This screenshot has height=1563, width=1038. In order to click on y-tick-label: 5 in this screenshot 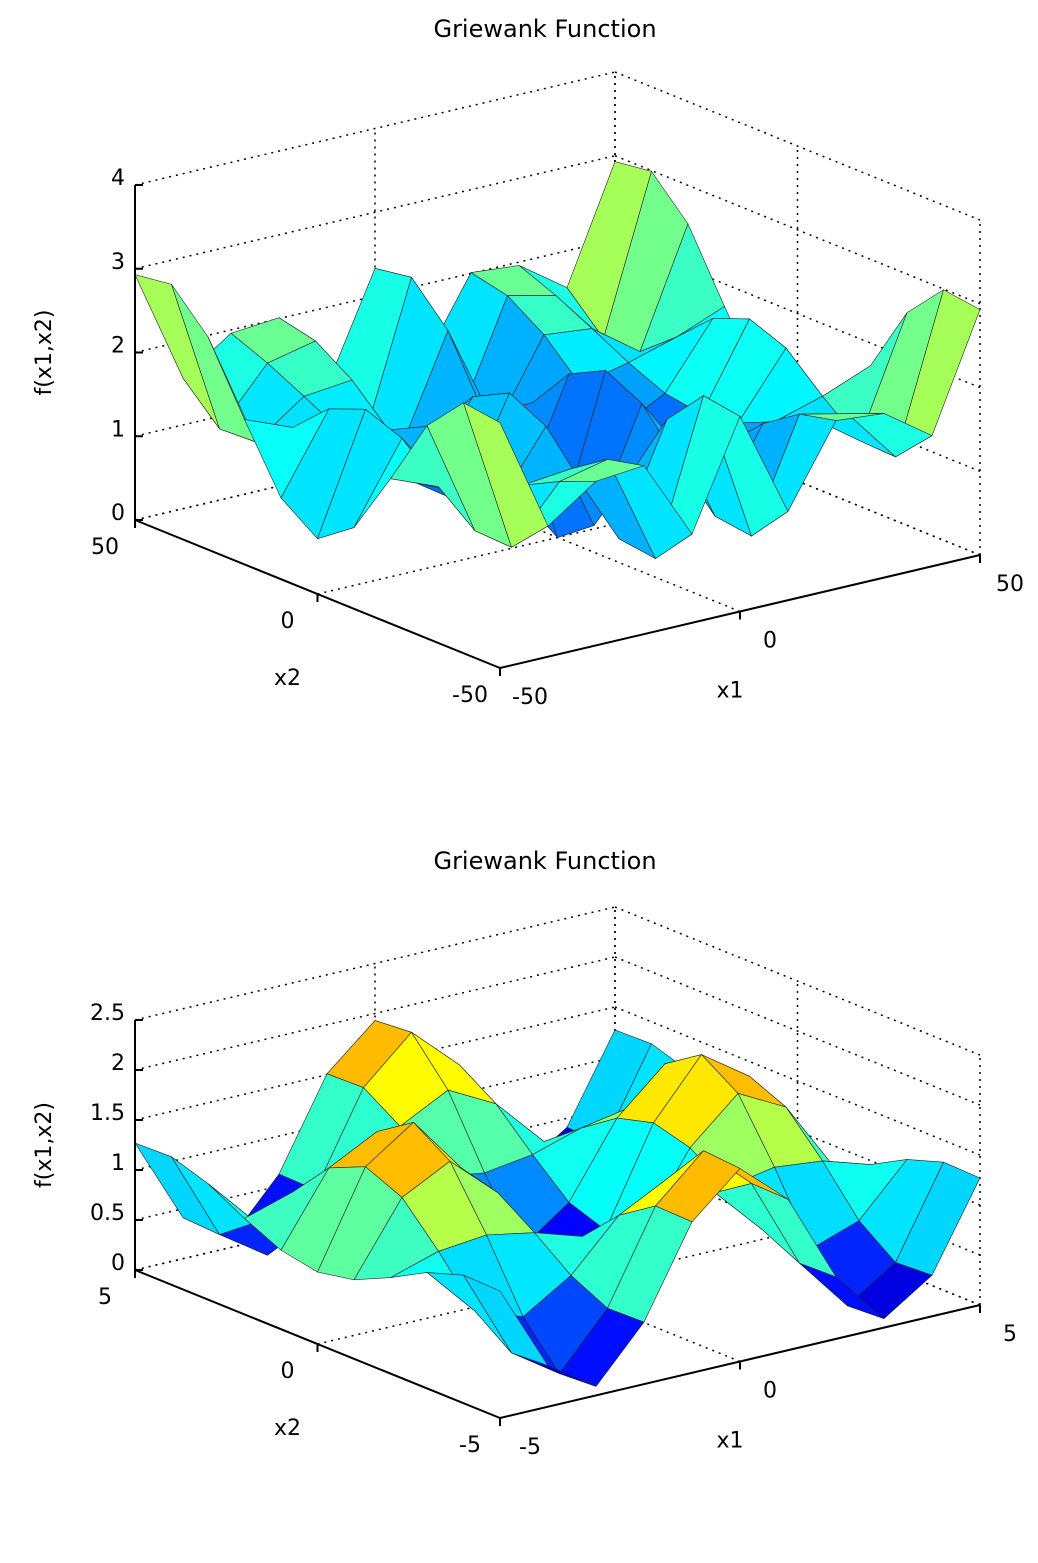, I will do `click(105, 1297)`.